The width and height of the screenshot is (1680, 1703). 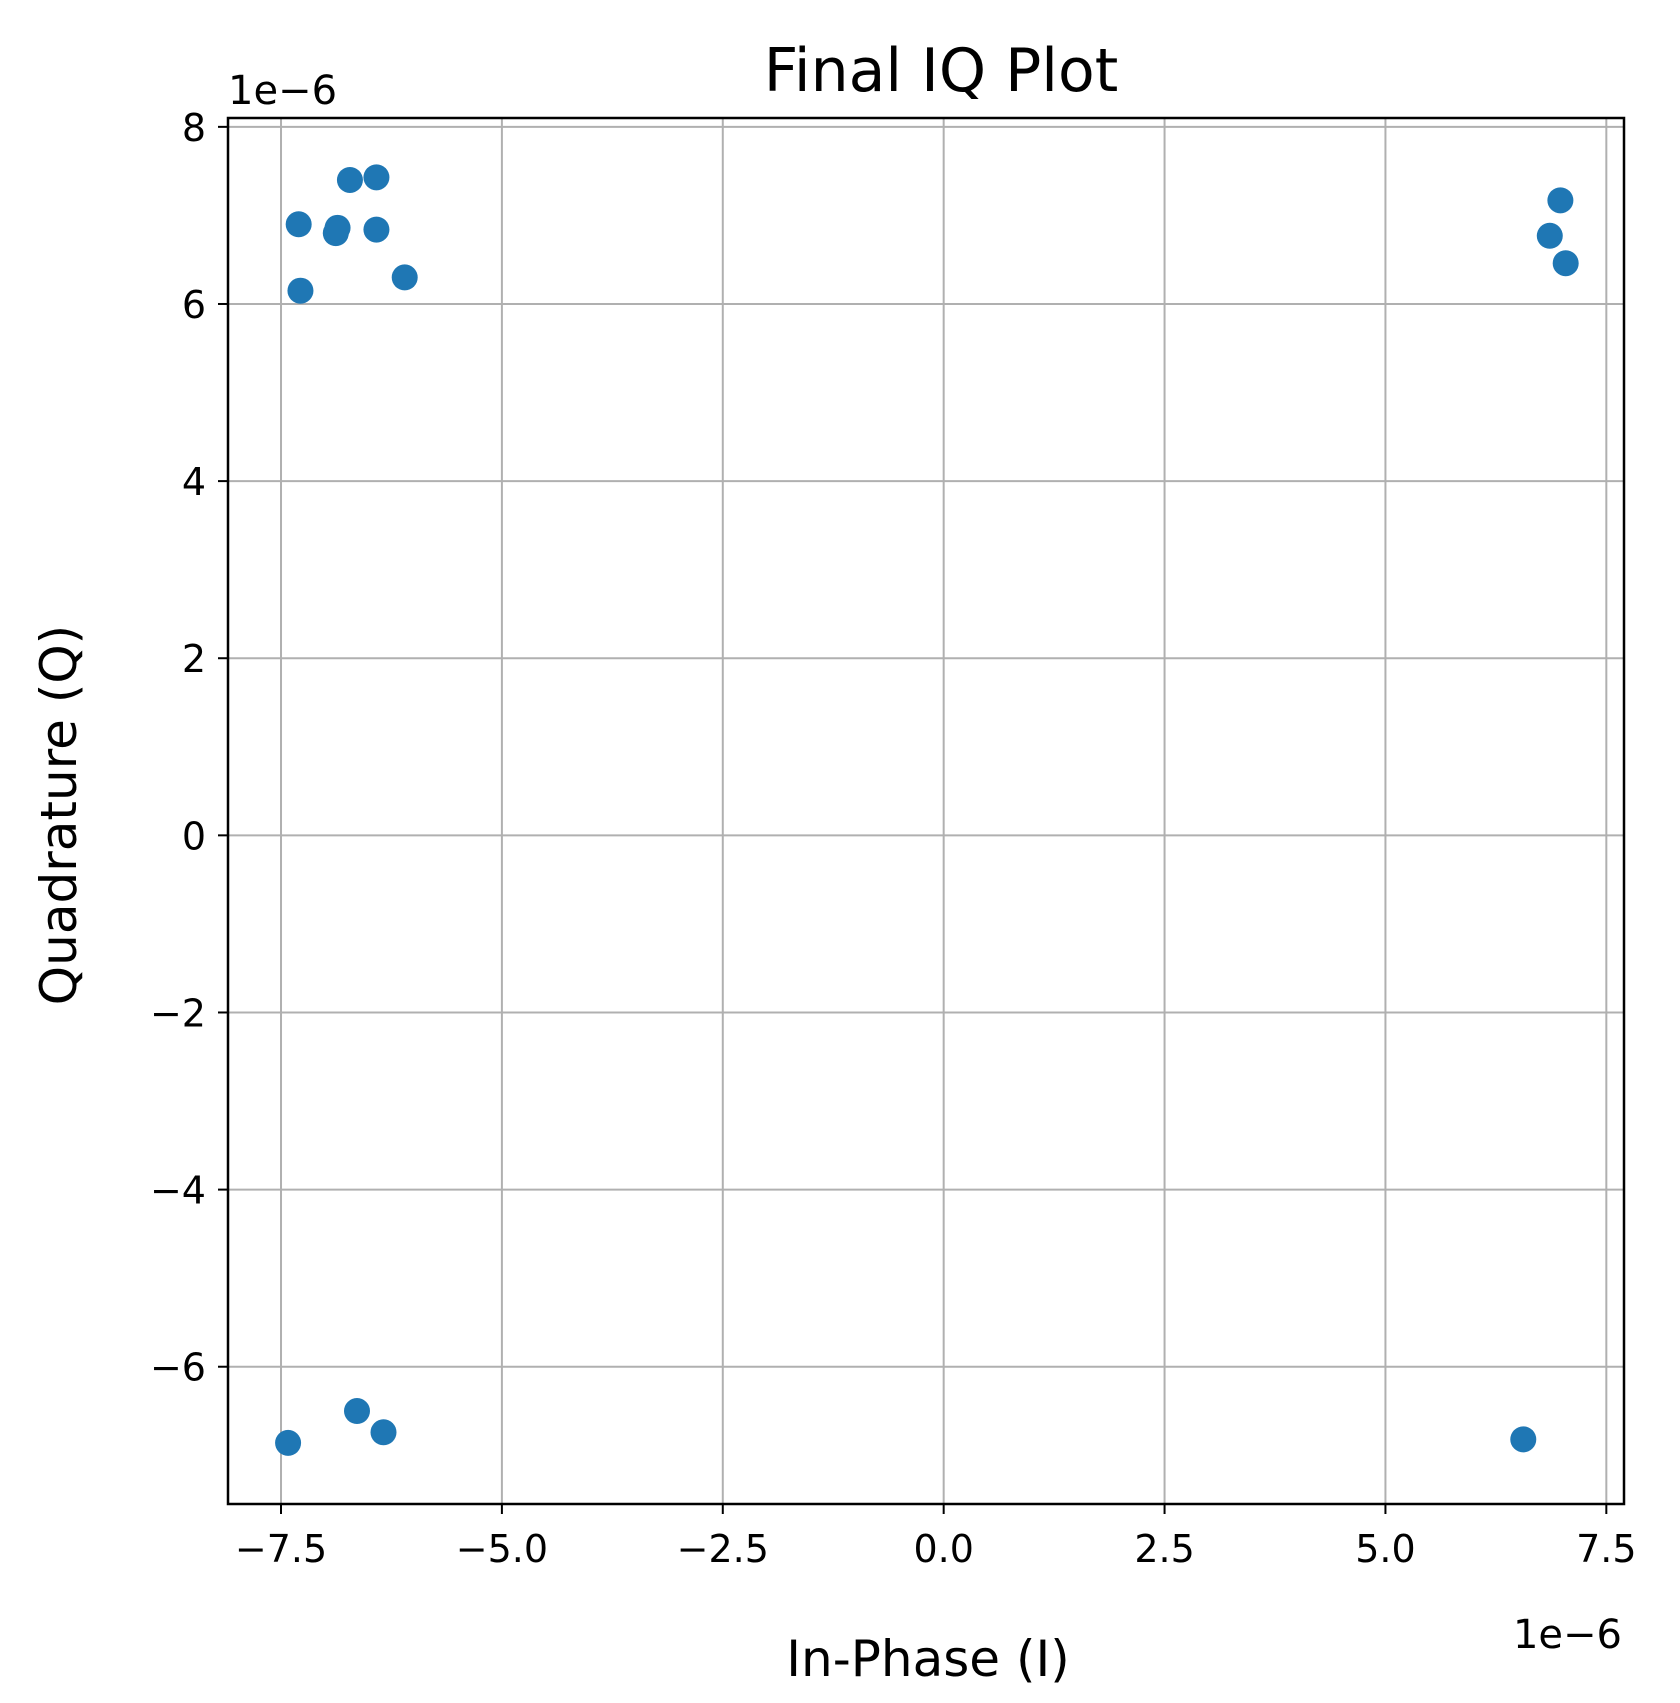 I want to click on y-tick-label: 0, so click(x=194, y=836).